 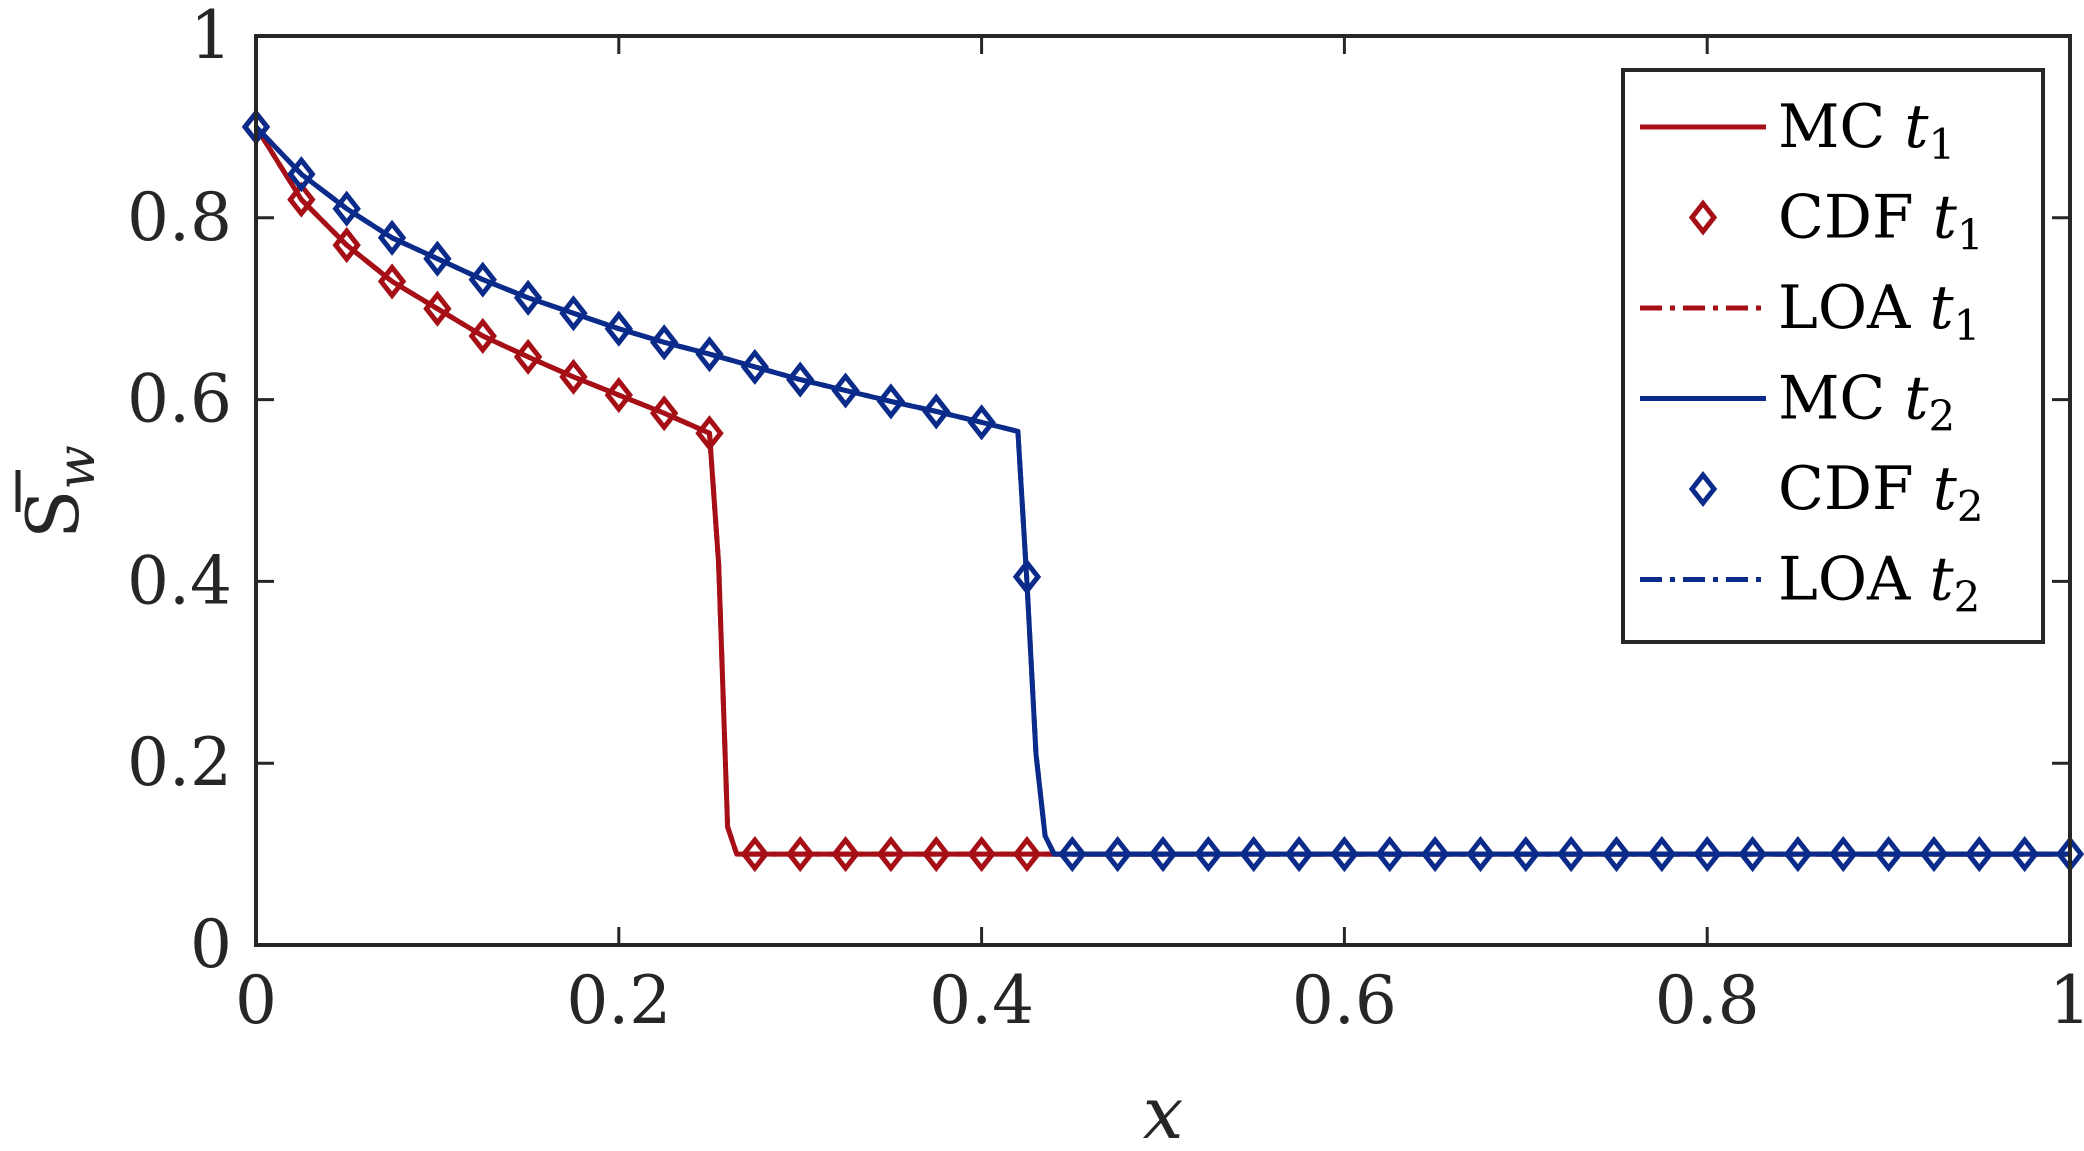 I want to click on y-tick-label: 0.6, so click(x=179, y=399).